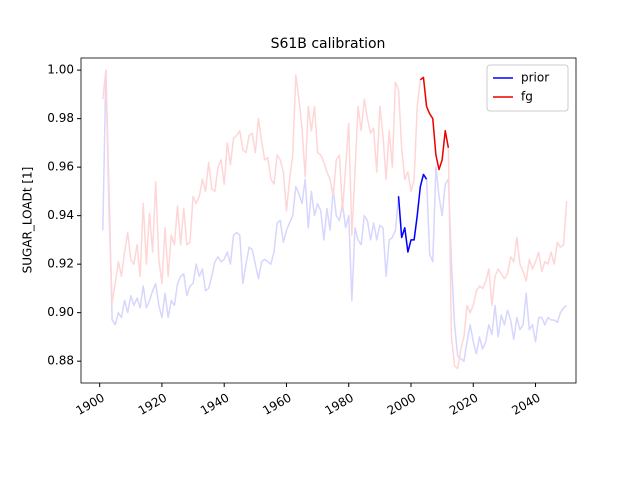 The image size is (640, 480). I want to click on y-tick-label: 0.94, so click(60, 215).